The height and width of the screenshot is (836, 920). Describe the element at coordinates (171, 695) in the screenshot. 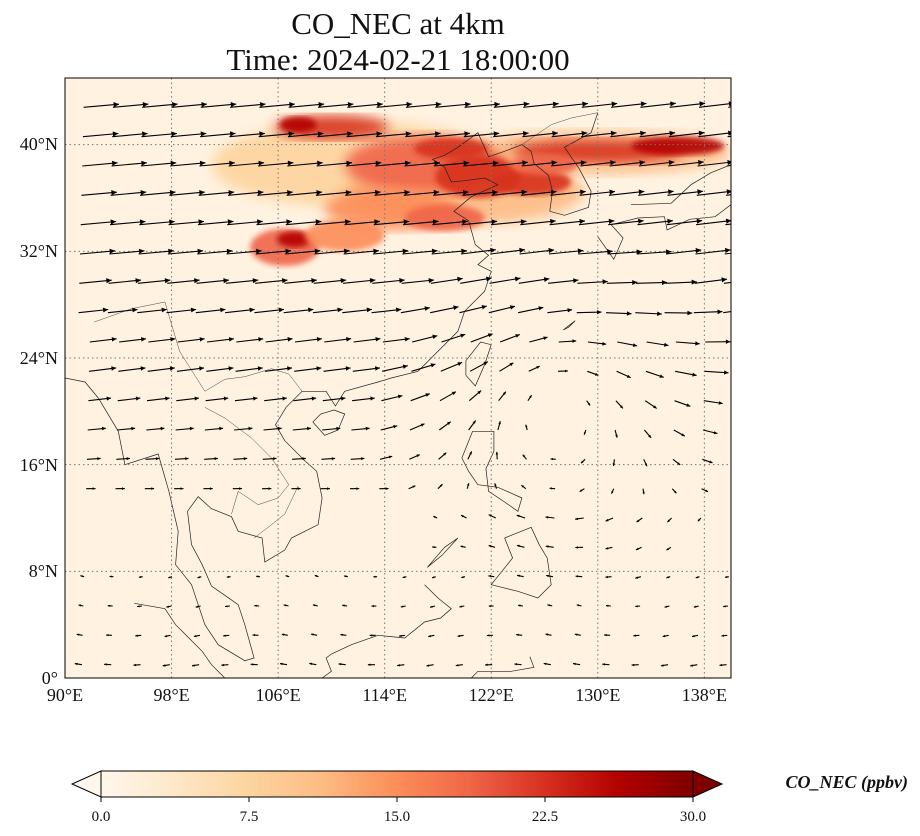

I see `lon-tick-label: 98°E` at that location.